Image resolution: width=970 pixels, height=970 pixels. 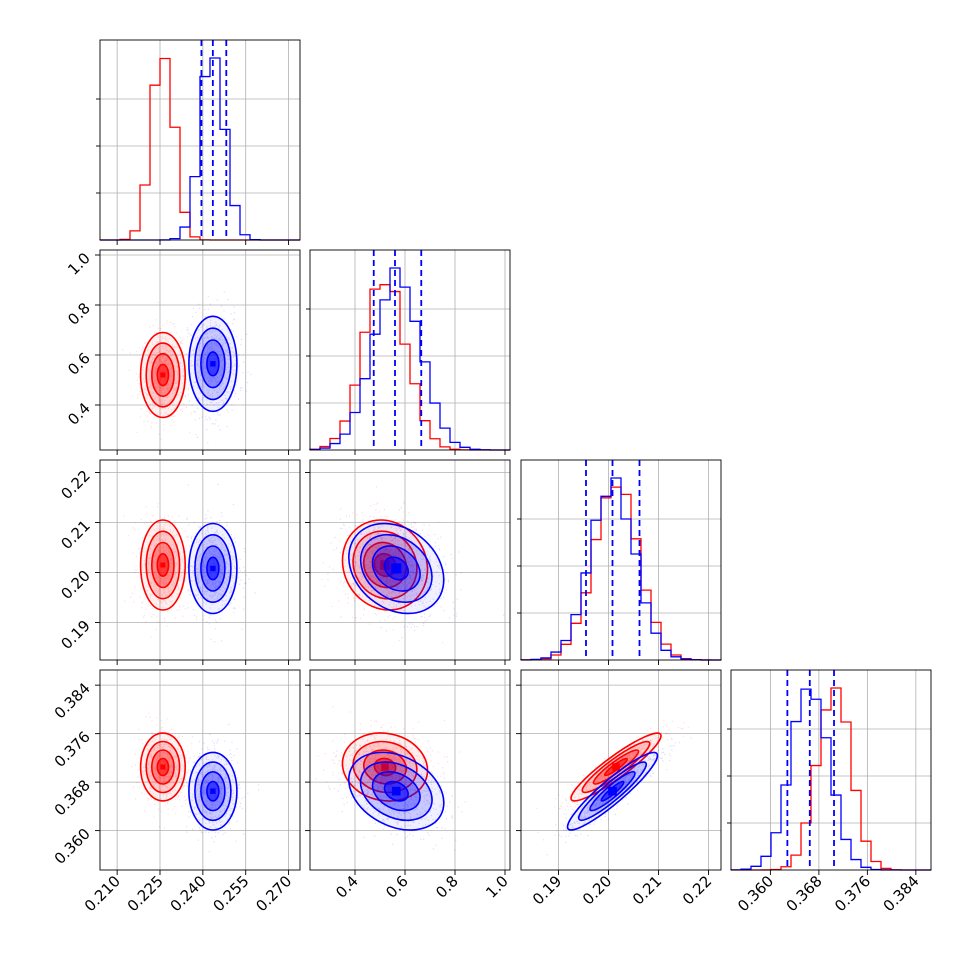 What do you see at coordinates (75, 485) in the screenshot?
I see `y-tick-label: 0.22` at bounding box center [75, 485].